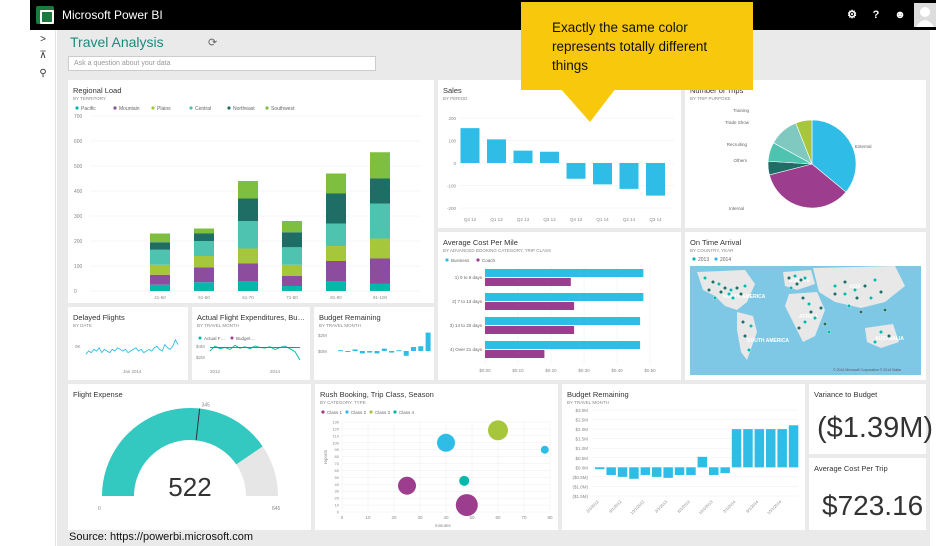 This screenshot has height=546, width=936. What do you see at coordinates (460, 260) in the screenshot?
I see `legend-label: Business` at bounding box center [460, 260].